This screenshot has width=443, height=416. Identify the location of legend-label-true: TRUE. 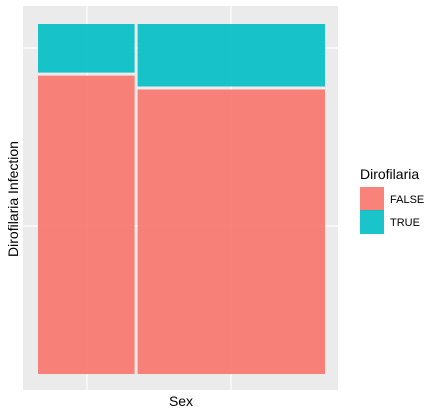
(405, 223).